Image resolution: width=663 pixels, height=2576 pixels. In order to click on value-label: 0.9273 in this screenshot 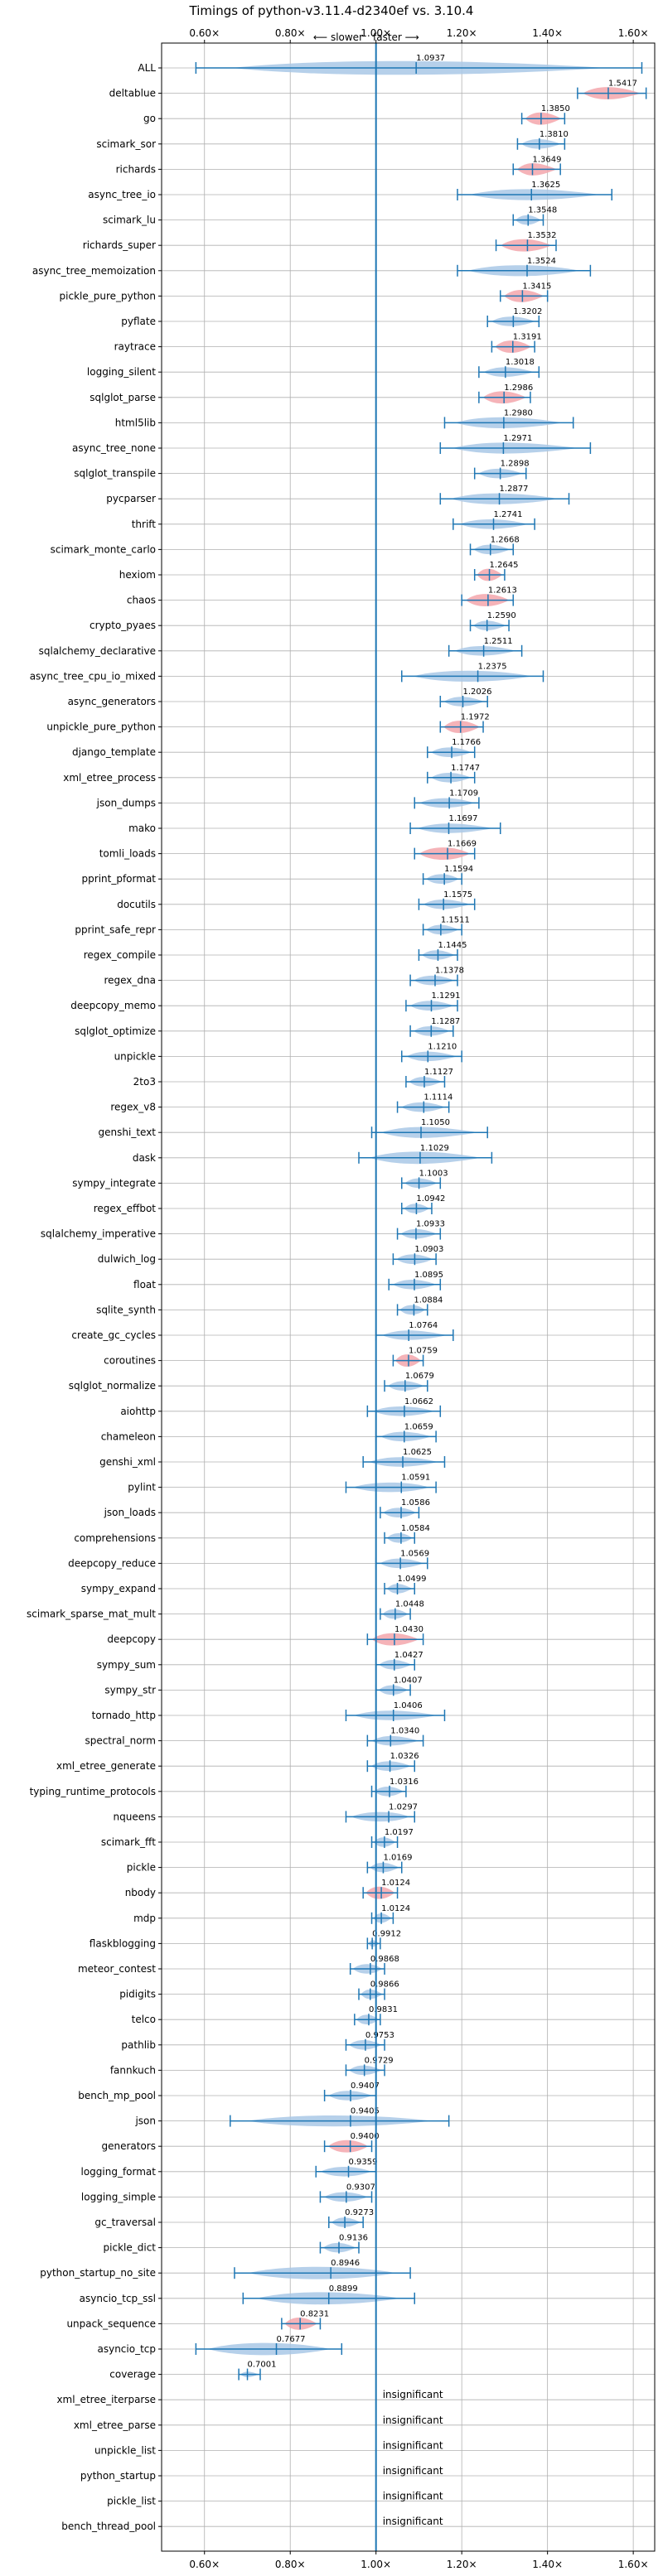, I will do `click(359, 2212)`.